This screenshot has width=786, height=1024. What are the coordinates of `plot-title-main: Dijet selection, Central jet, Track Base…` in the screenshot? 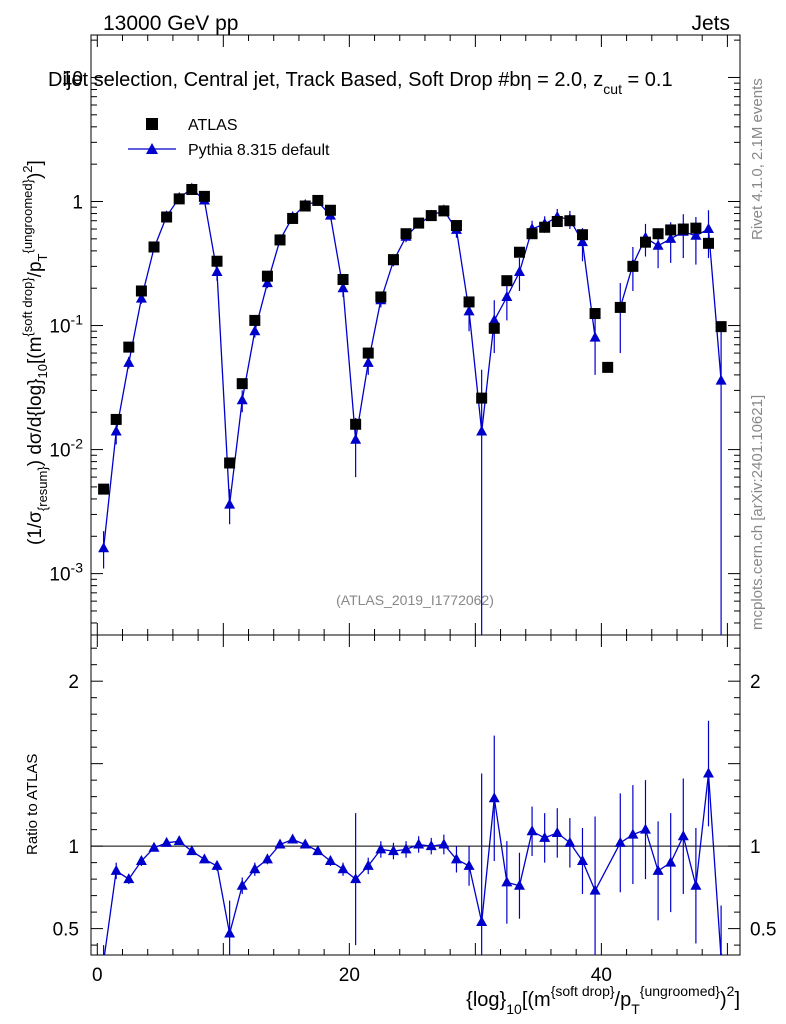 It's located at (284, 80).